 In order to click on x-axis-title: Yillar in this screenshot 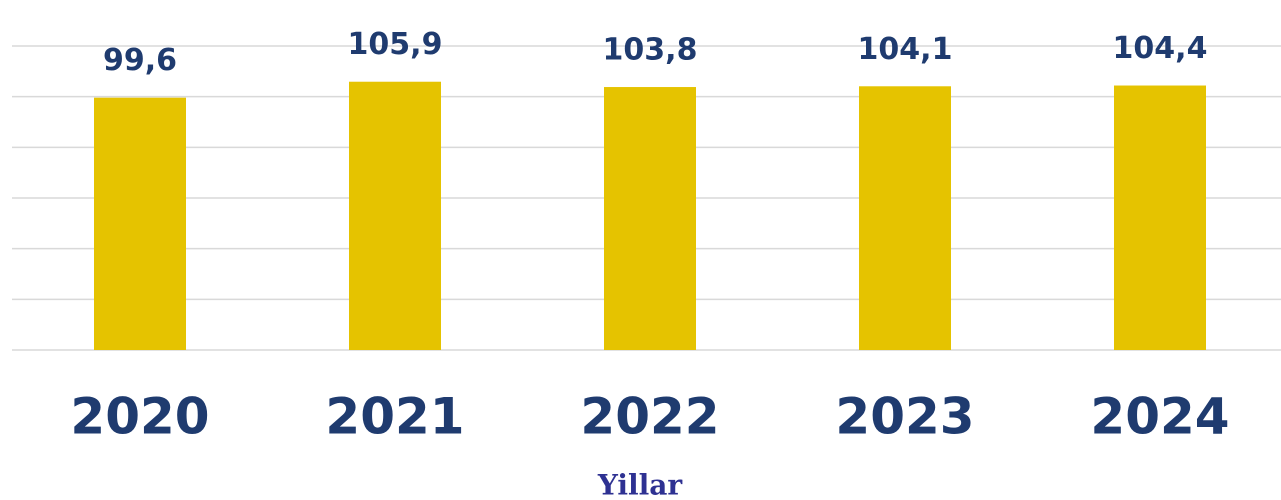, I will do `click(640, 484)`.